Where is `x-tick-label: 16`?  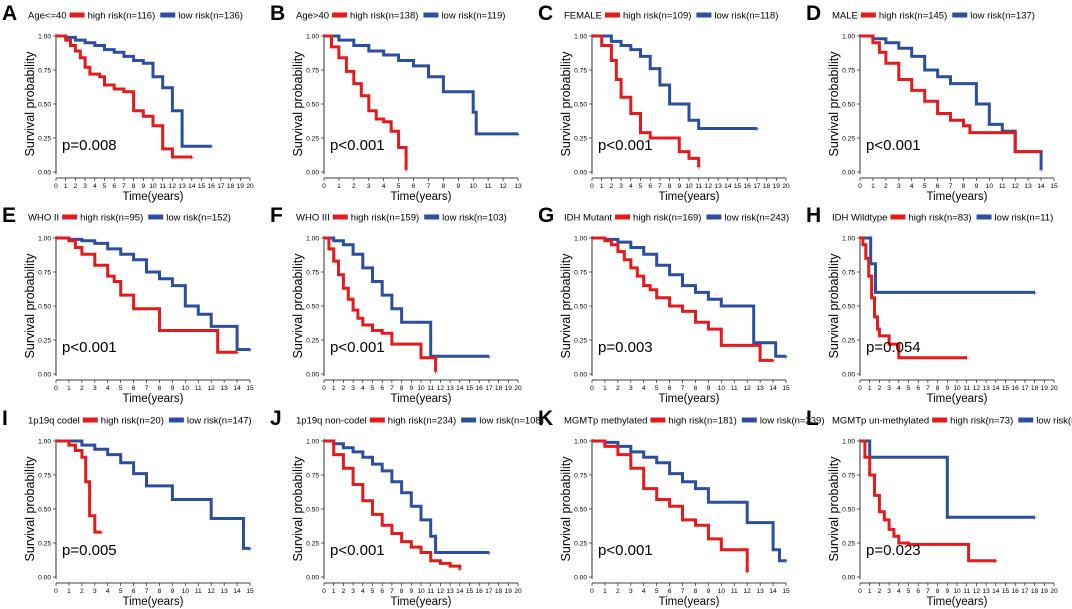
x-tick-label: 16 is located at coordinates (480, 591).